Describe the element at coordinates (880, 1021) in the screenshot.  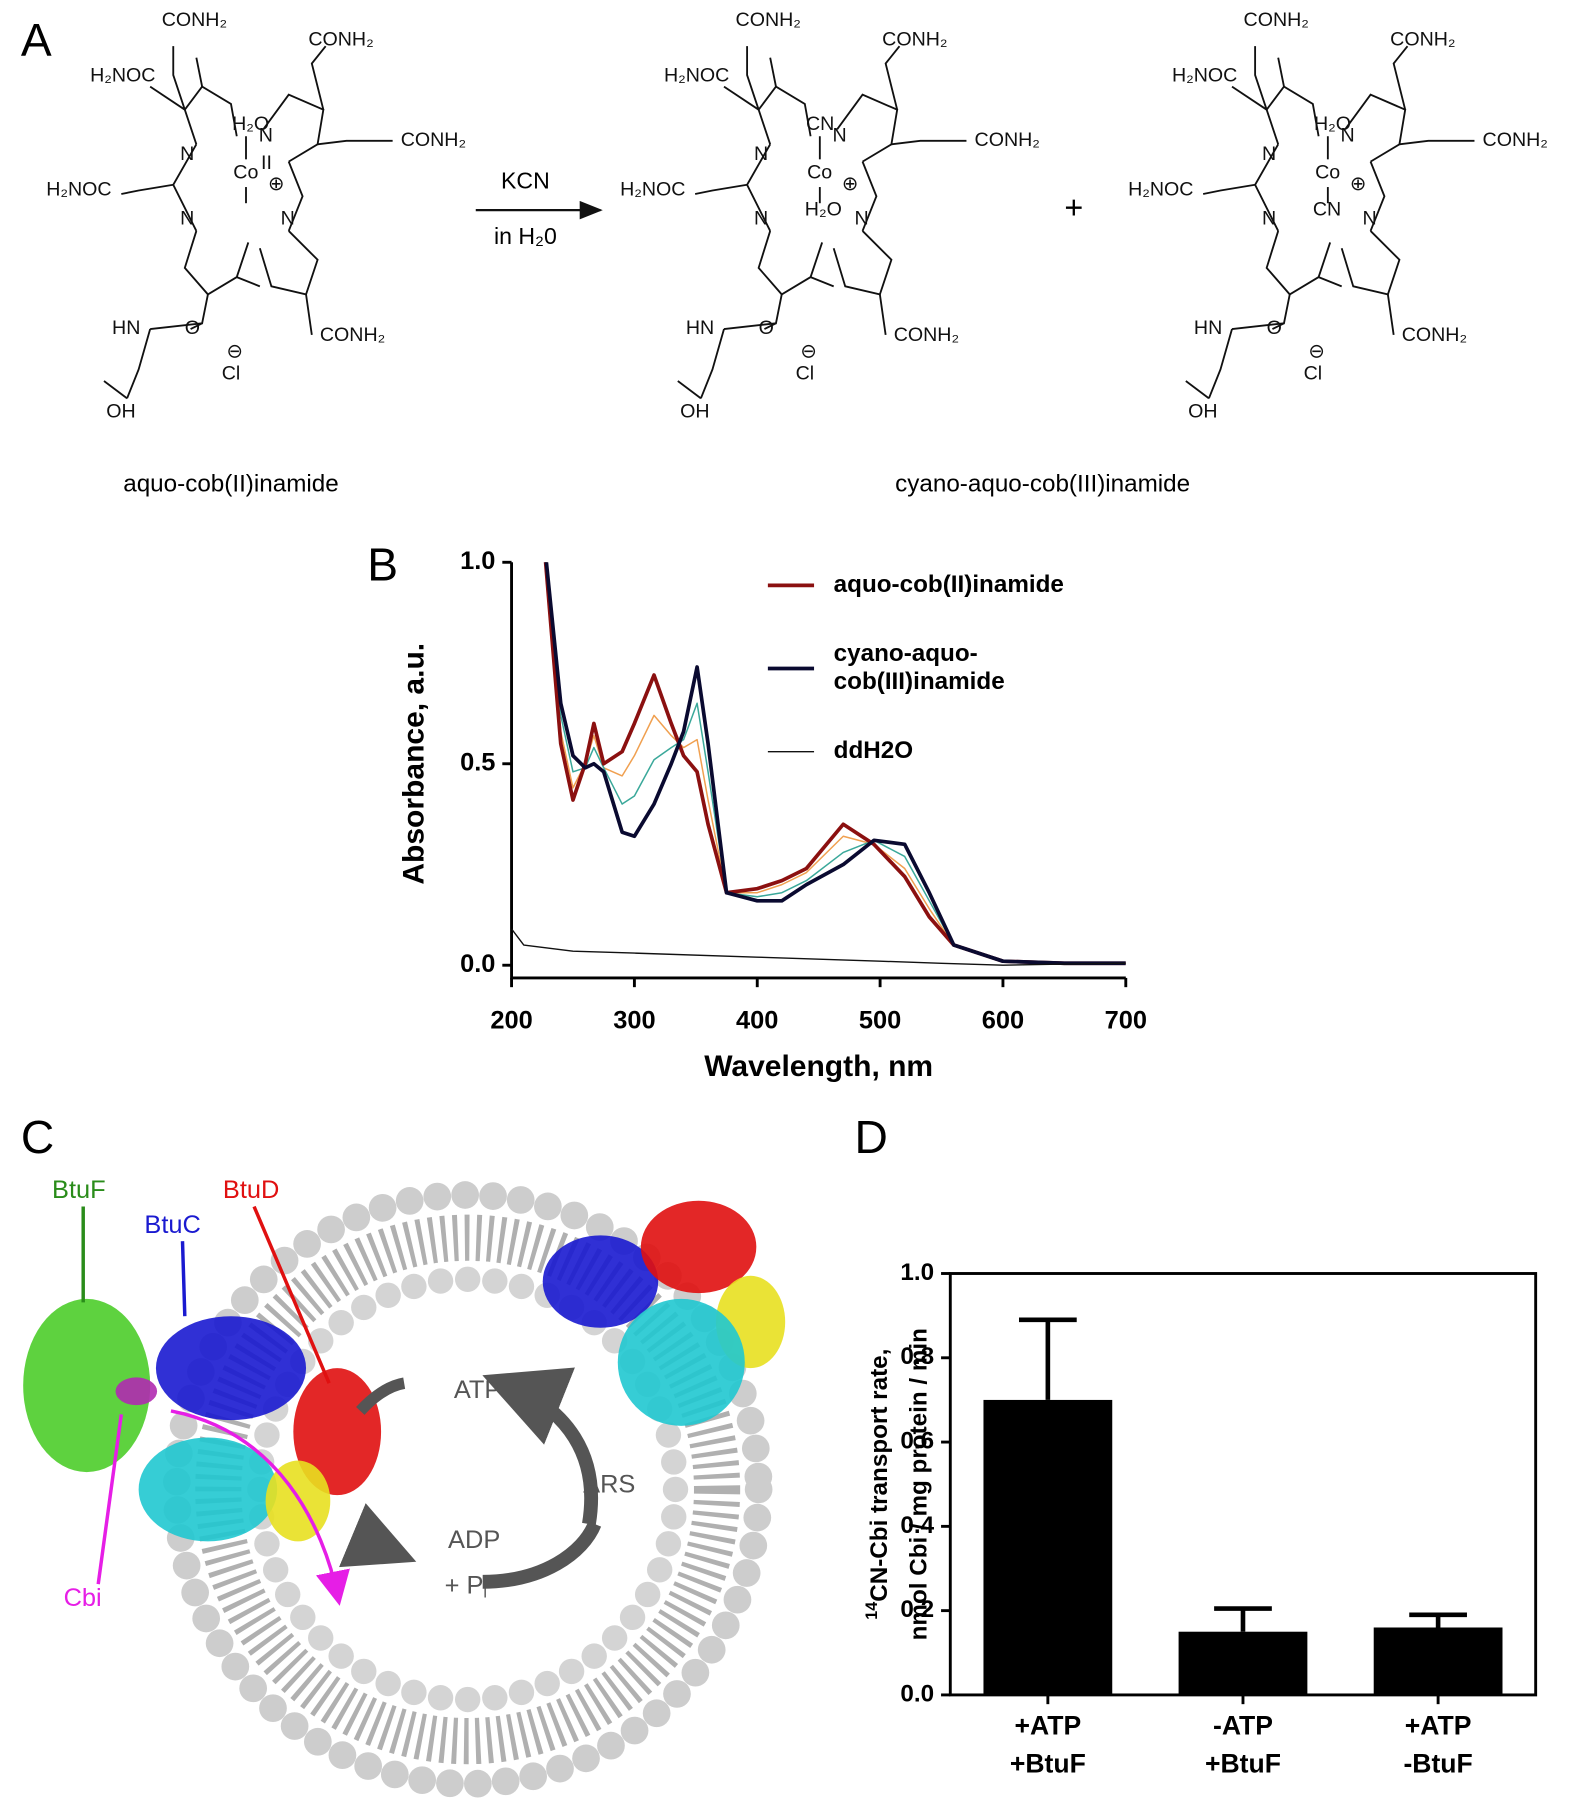
I see `x-tick-label: 500` at that location.